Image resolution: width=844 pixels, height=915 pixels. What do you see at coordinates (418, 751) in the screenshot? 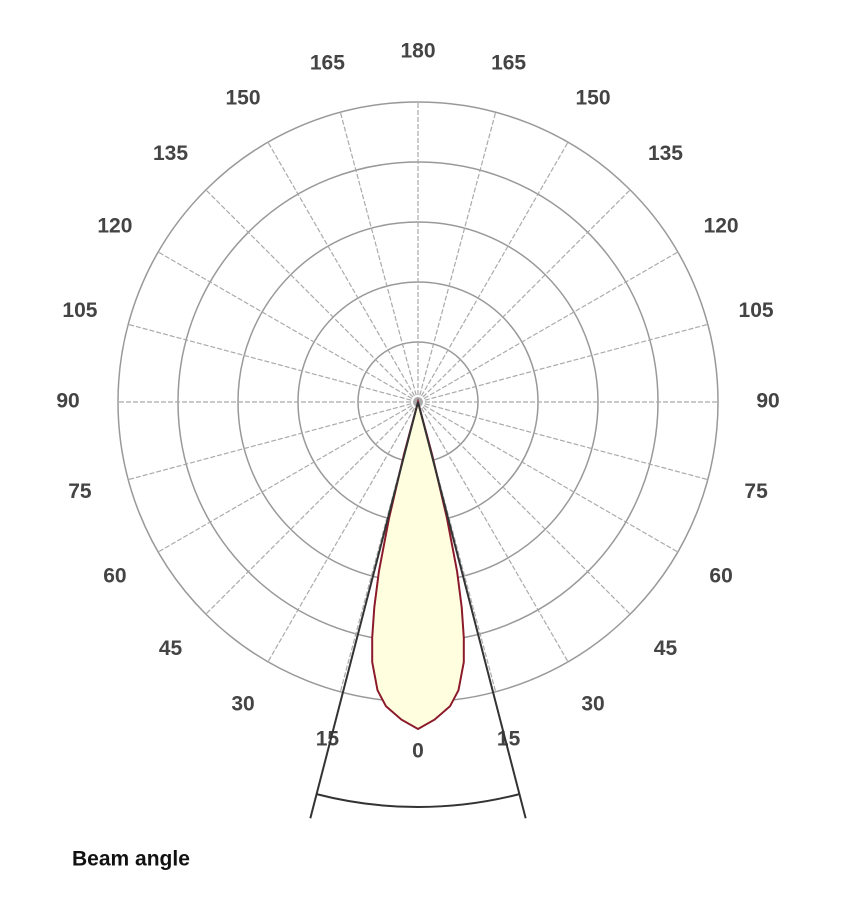
I see `theta-tick-label: 0` at bounding box center [418, 751].